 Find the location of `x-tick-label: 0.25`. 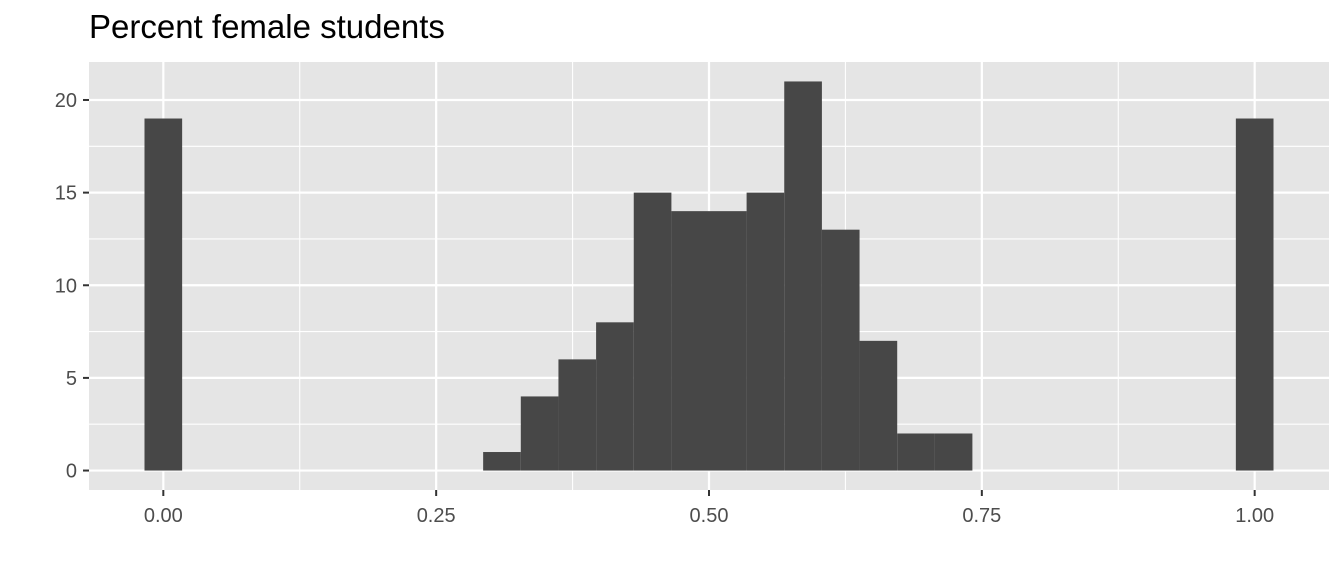

x-tick-label: 0.25 is located at coordinates (436, 516).